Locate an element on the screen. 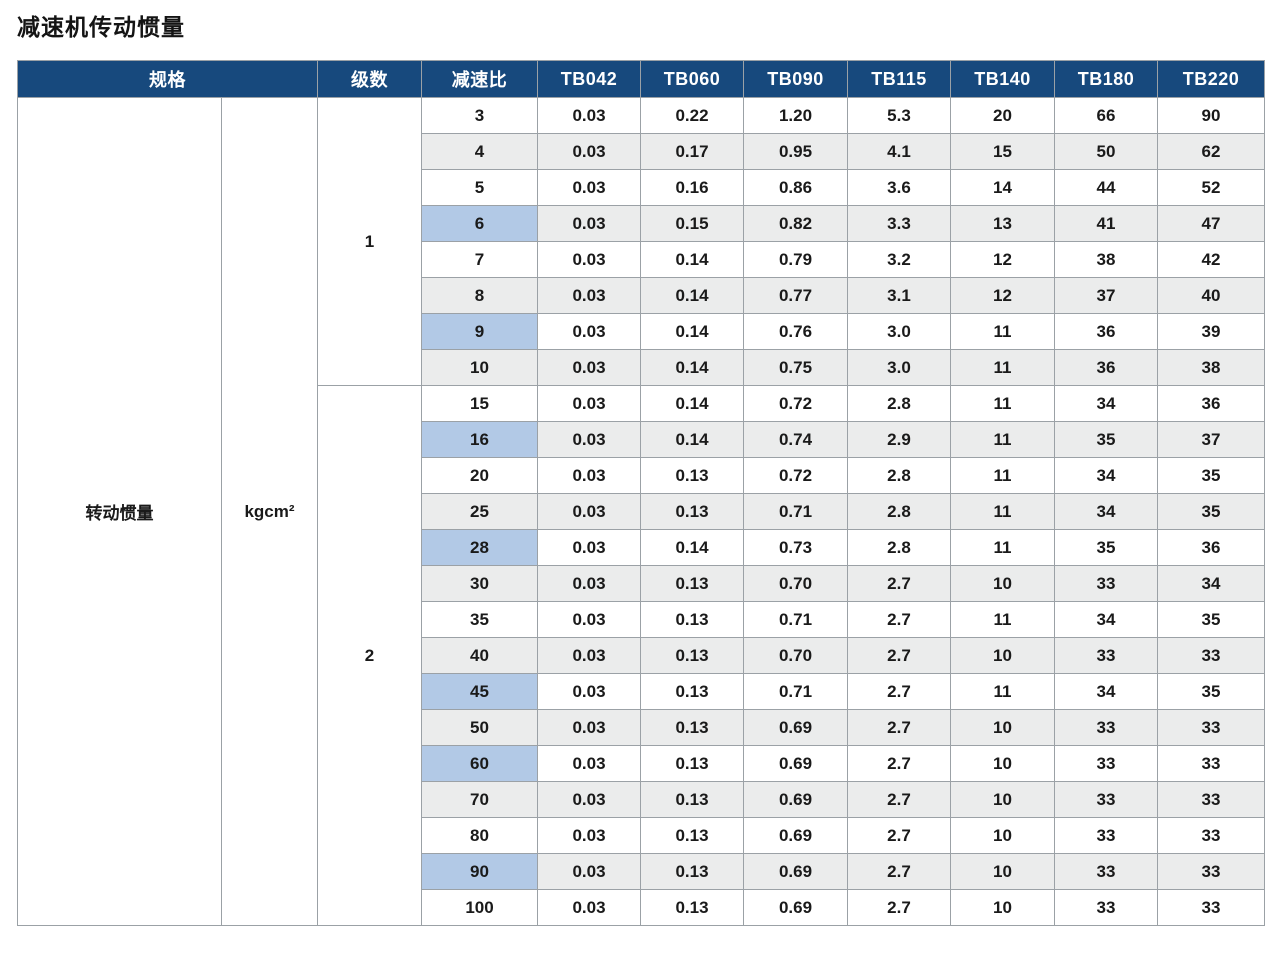 The height and width of the screenshot is (958, 1282). stage-cell: 2 is located at coordinates (369, 655).